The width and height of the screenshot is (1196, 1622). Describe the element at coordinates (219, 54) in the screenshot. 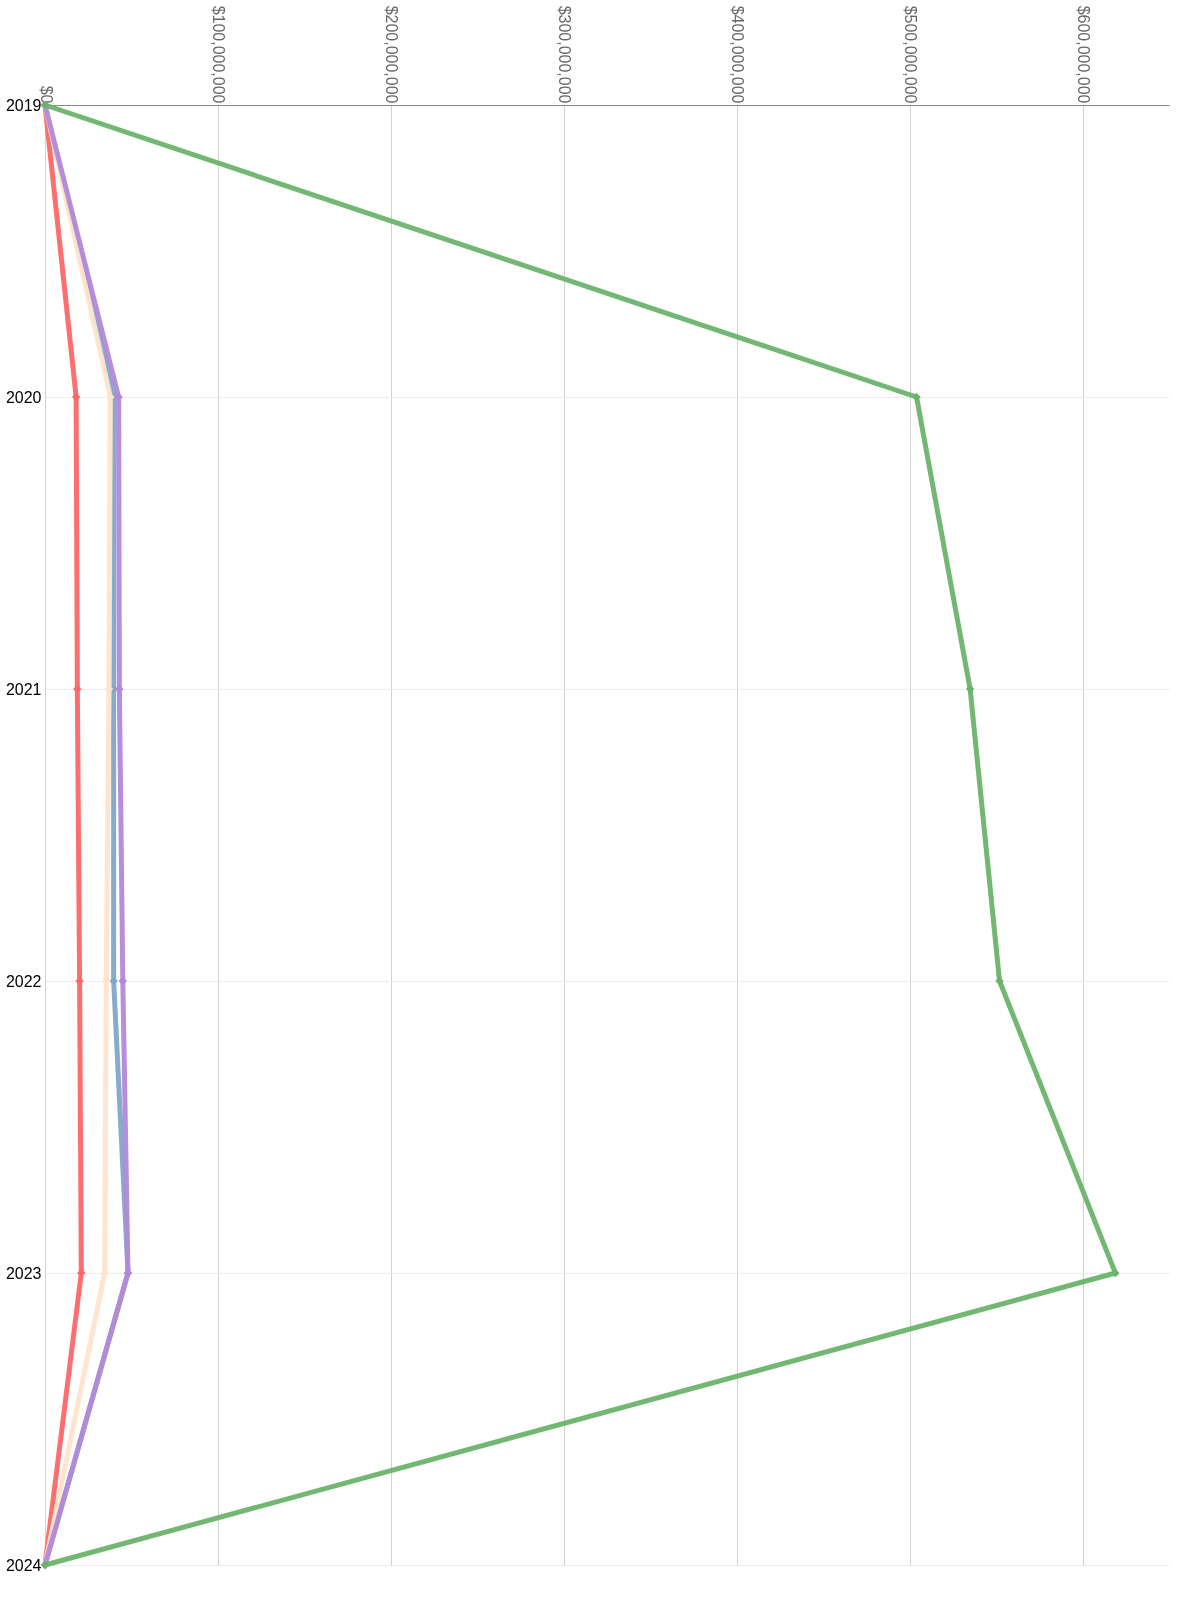

I see `x-tick-label: $100,000,000` at that location.